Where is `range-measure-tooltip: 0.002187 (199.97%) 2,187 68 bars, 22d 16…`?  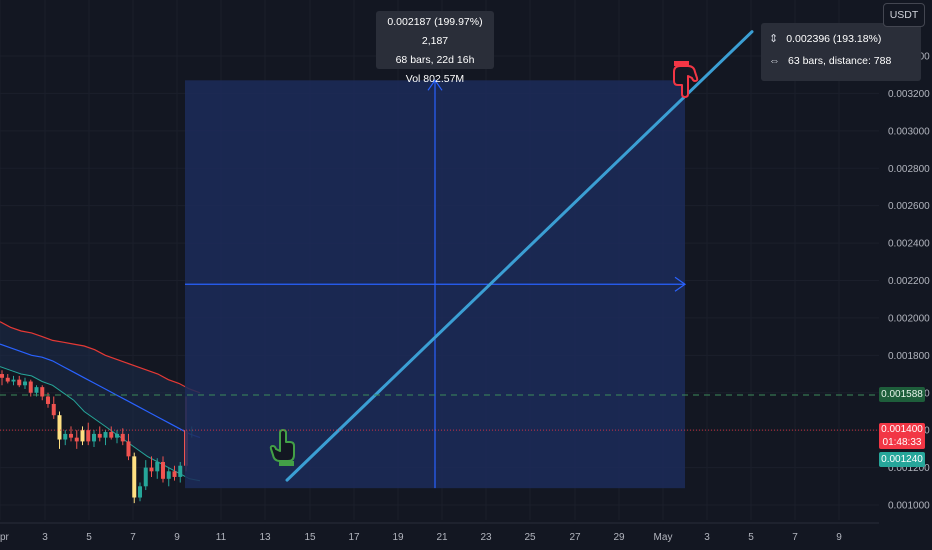 range-measure-tooltip: 0.002187 (199.97%) 2,187 68 bars, 22d 16… is located at coordinates (435, 48).